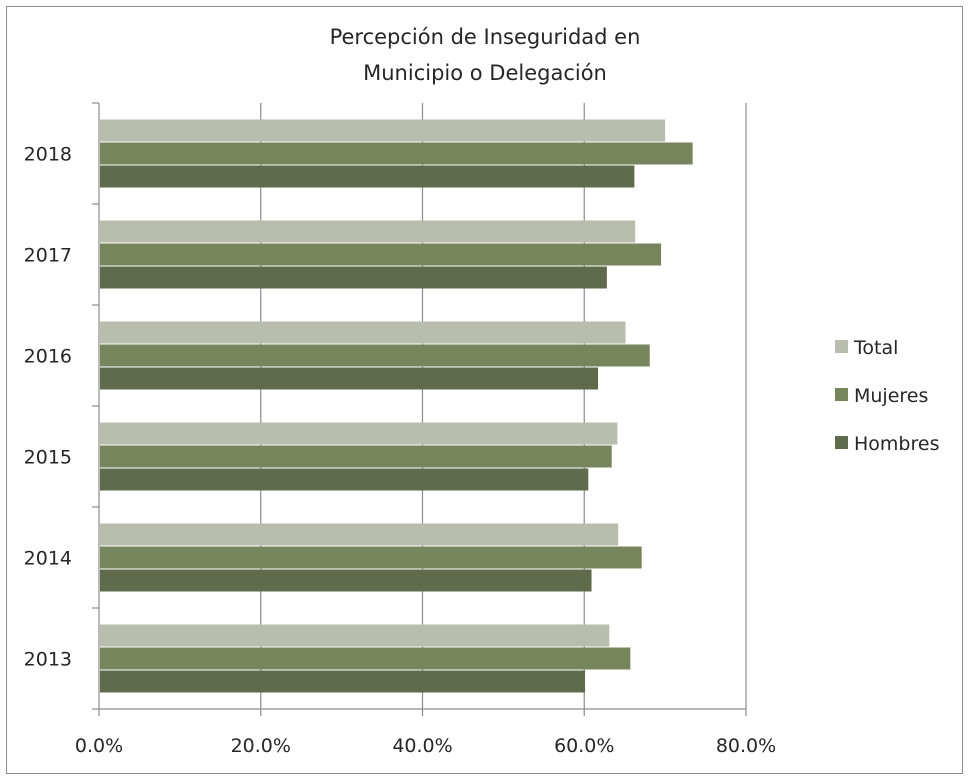 The width and height of the screenshot is (971, 782). I want to click on chart-title-line-2: Municipio o Delegación, so click(485, 73).